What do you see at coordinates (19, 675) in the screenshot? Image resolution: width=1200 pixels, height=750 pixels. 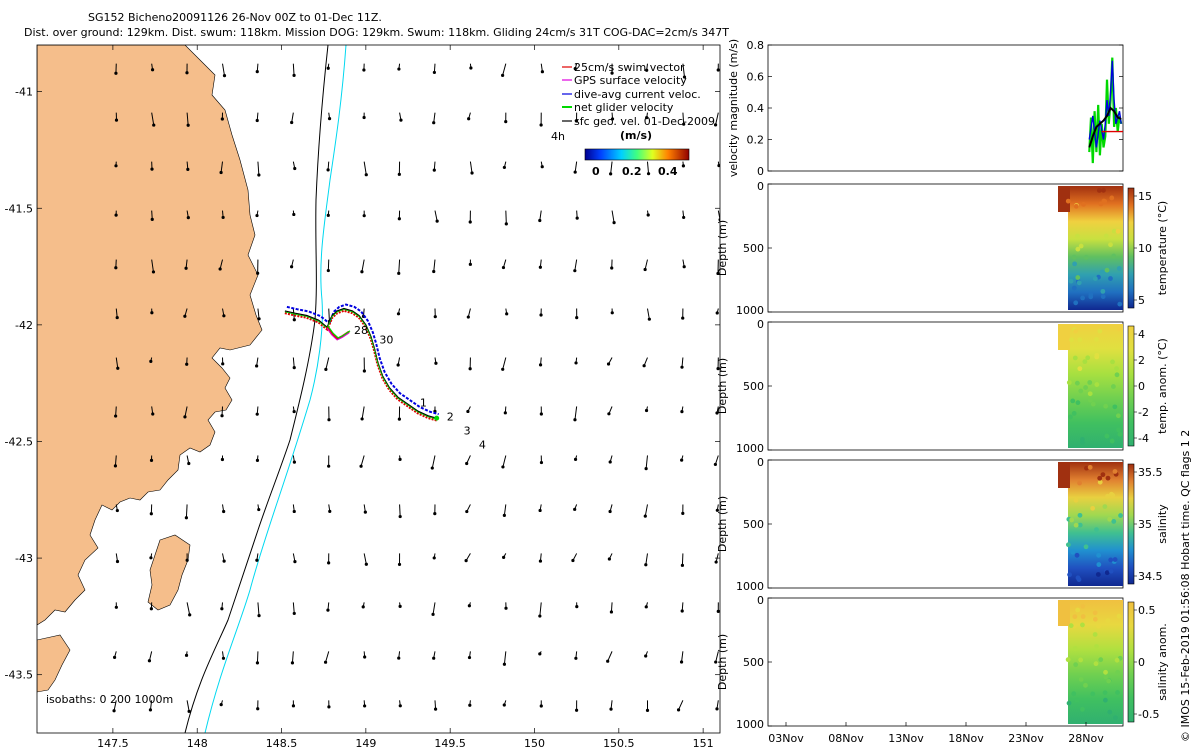 I see `map-ytick-label: -43.5` at bounding box center [19, 675].